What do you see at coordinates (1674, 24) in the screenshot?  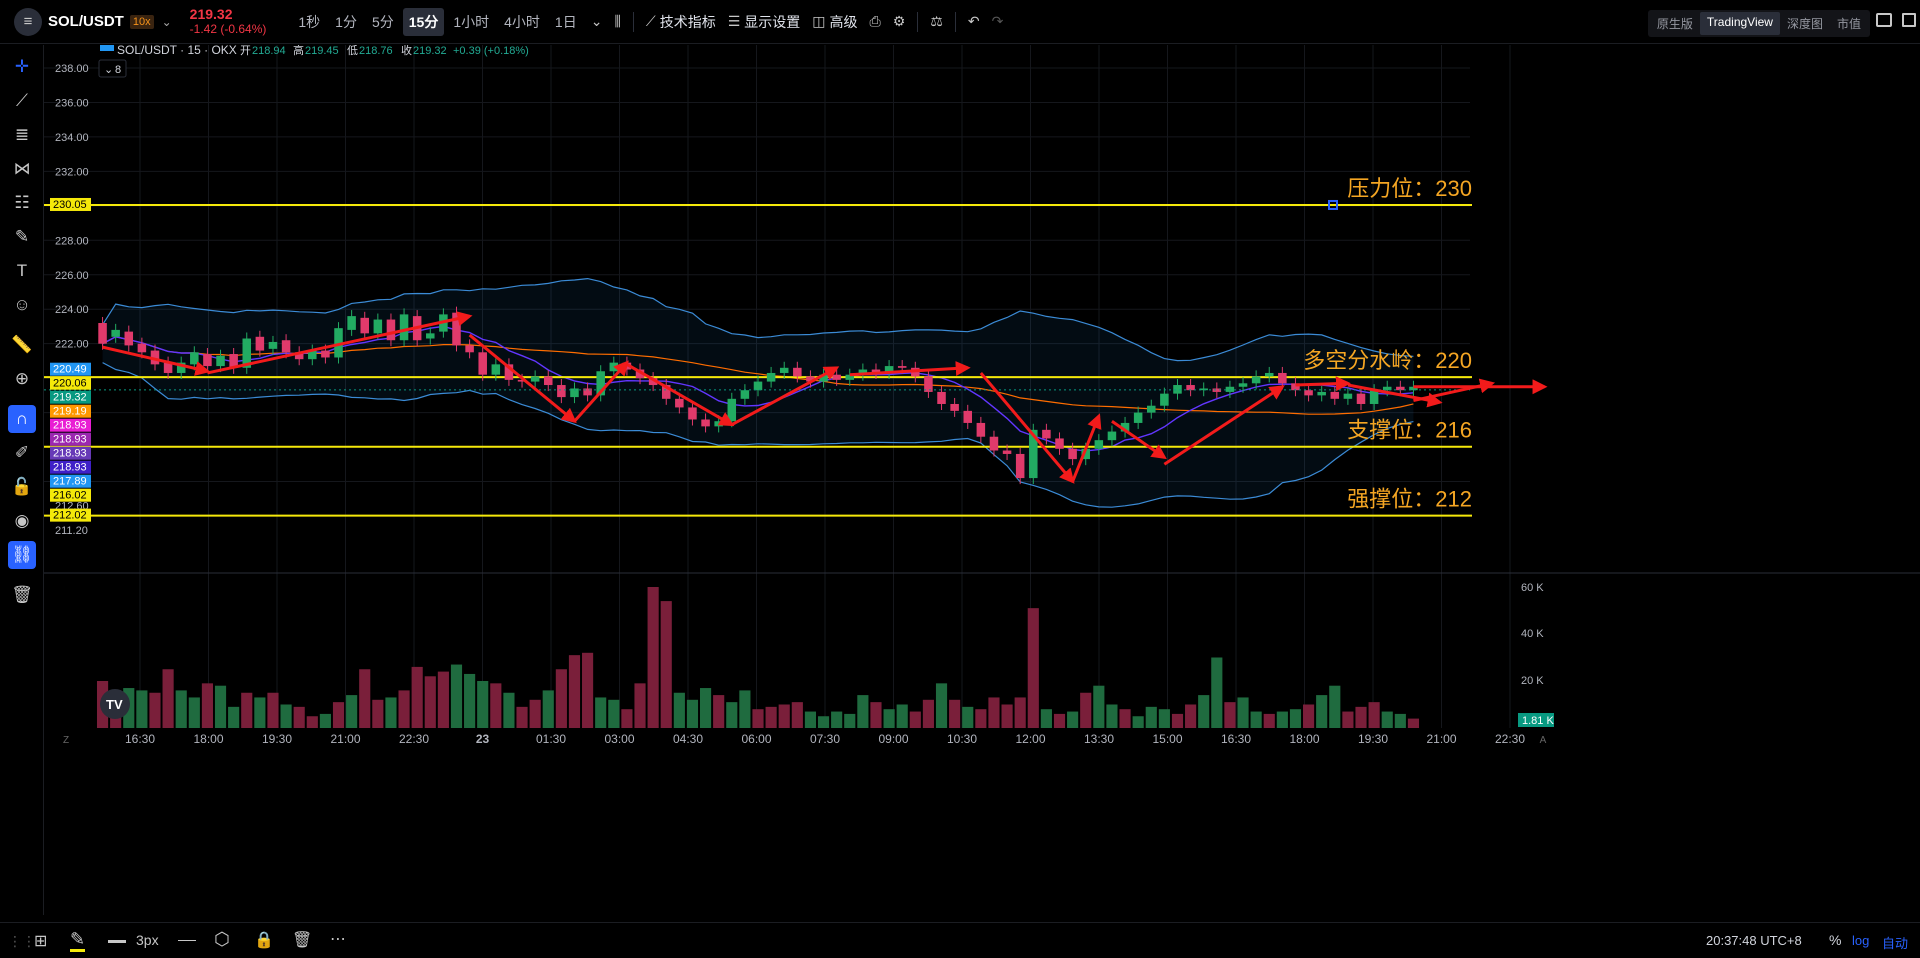 I see `view-tab: 原生版` at bounding box center [1674, 24].